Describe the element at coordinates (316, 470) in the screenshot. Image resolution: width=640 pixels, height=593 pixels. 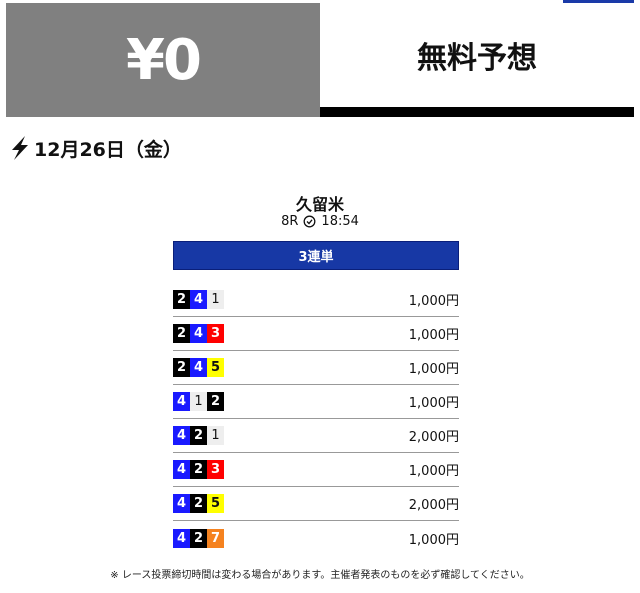
I see `bet-row: 4 2 3 1,000円` at that location.